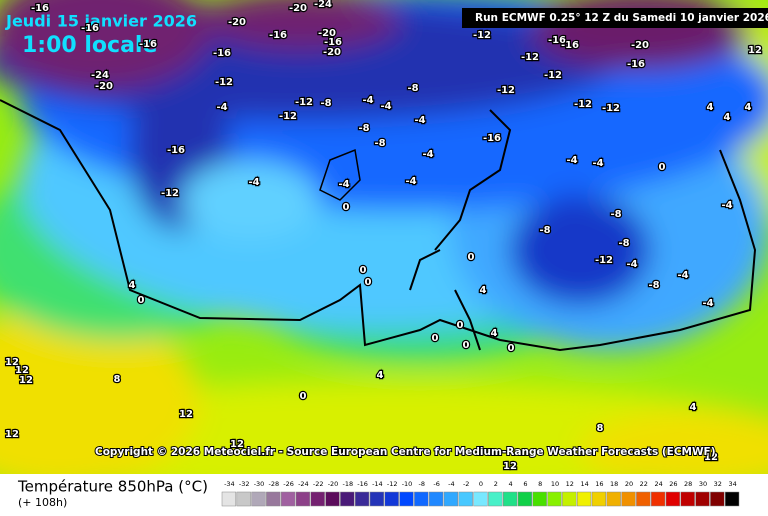 The height and width of the screenshot is (516, 768). I want to click on footer-lead: (+ 108h), so click(42, 502).